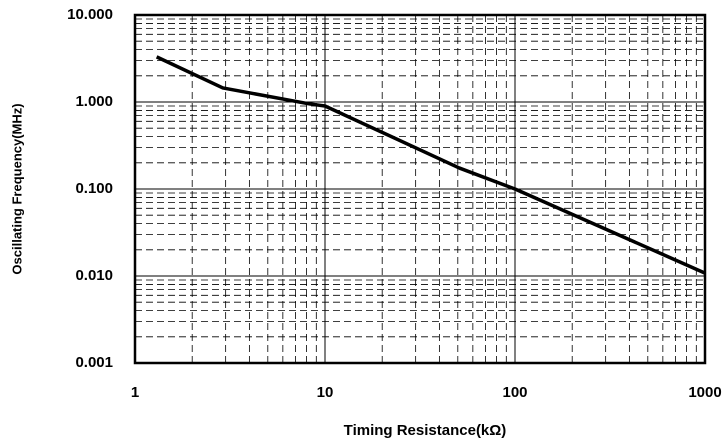 This screenshot has width=727, height=446. What do you see at coordinates (325, 392) in the screenshot?
I see `x-tick-label: 10` at bounding box center [325, 392].